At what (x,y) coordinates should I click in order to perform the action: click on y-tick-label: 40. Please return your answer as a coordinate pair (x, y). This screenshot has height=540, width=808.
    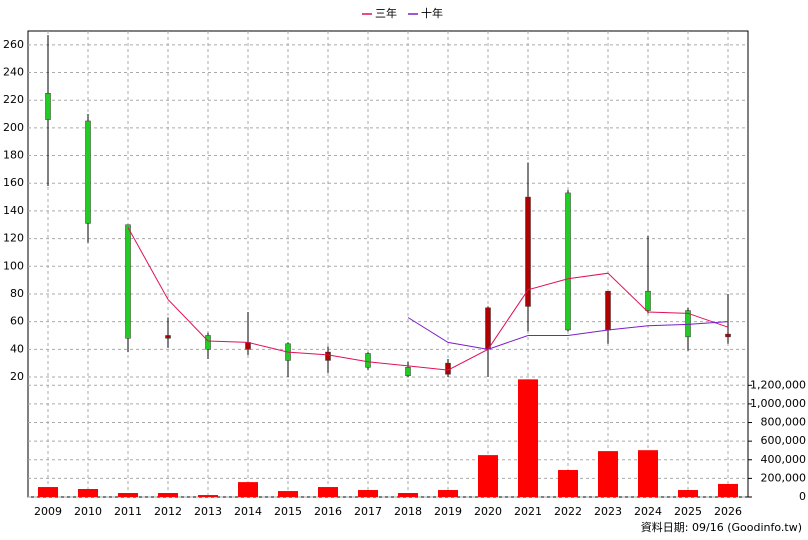
    Looking at the image, I should click on (17, 348).